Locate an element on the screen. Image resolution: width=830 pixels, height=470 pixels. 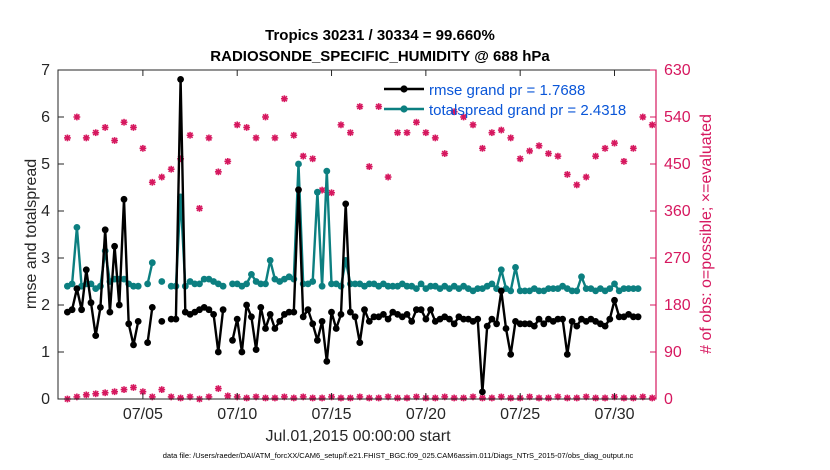
y-axis-label: rmse and totalspread is located at coordinates (31, 234).